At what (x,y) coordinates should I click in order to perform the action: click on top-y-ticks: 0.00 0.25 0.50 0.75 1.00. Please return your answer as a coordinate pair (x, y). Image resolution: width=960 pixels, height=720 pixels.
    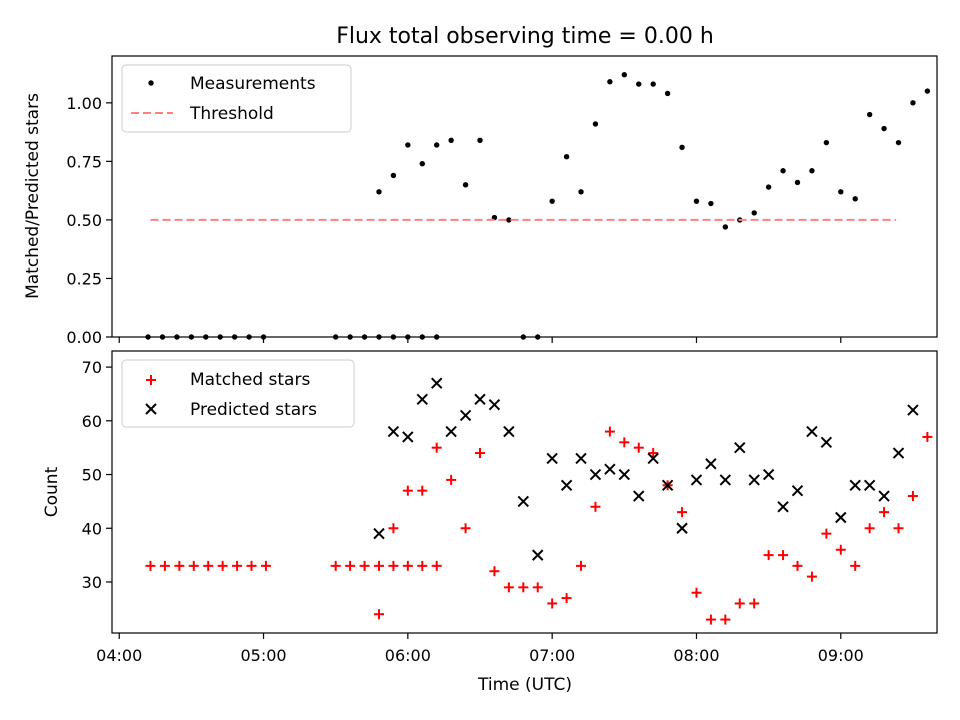
    Looking at the image, I should click on (89, 220).